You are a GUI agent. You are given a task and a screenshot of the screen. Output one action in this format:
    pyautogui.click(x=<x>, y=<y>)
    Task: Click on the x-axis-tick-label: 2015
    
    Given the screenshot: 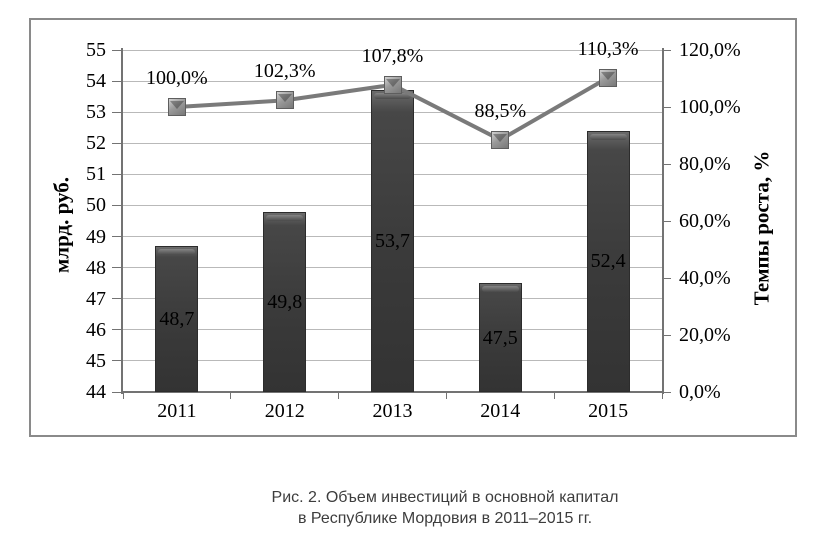 What is the action you would take?
    pyautogui.click(x=608, y=411)
    